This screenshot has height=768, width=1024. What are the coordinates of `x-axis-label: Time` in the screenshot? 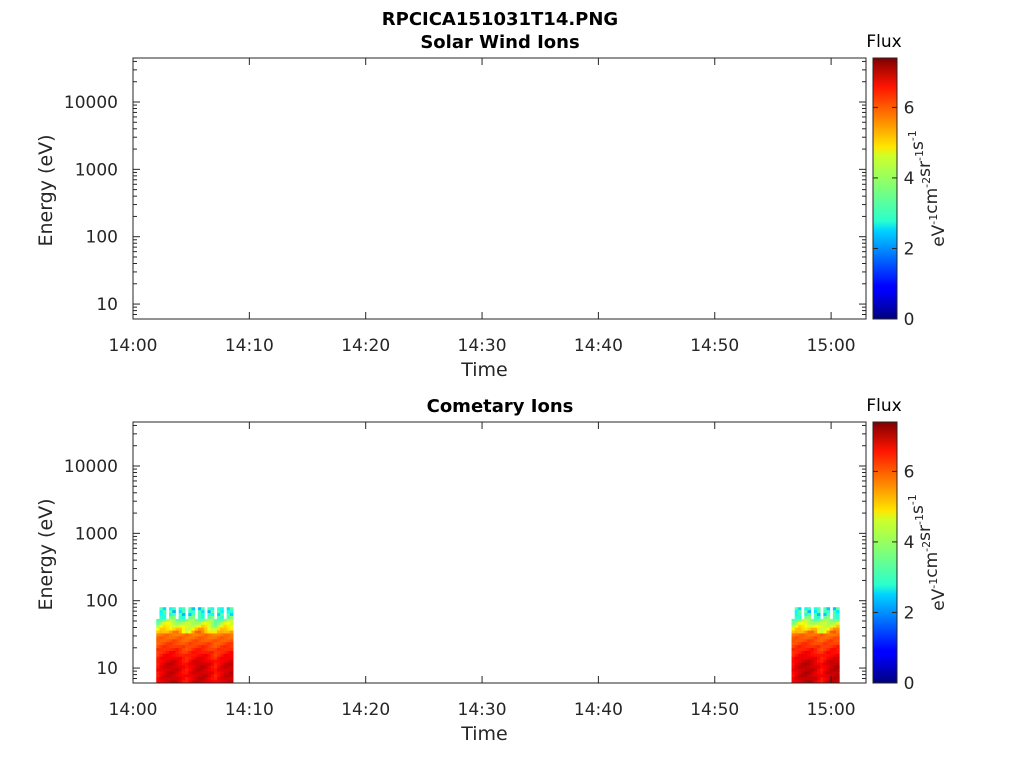 It's located at (484, 734).